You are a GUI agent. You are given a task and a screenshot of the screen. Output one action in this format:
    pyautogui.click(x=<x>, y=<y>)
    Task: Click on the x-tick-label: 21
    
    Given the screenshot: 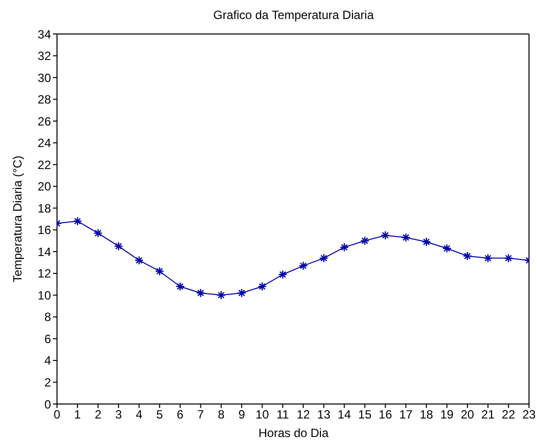 What is the action you would take?
    pyautogui.click(x=488, y=415)
    